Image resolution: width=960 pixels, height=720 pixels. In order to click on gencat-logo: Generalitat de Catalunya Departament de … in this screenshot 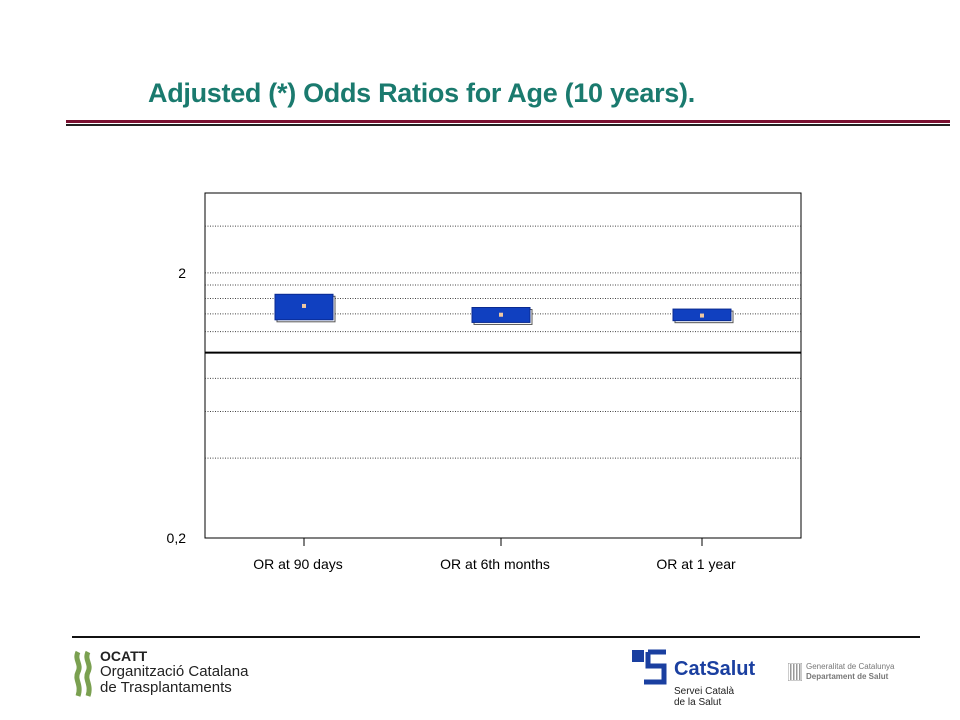, I will do `click(853, 673)`.